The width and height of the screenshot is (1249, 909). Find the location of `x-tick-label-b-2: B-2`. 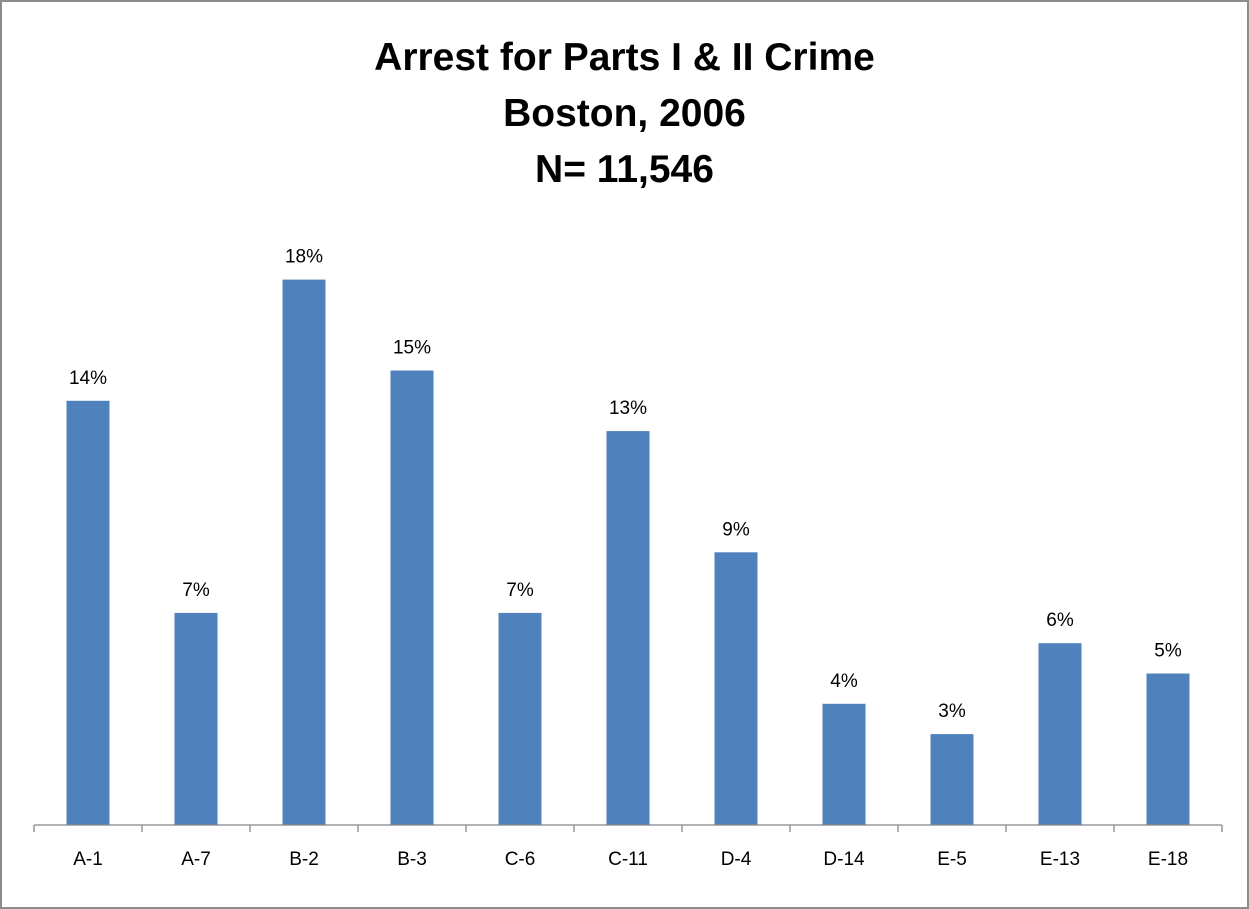

x-tick-label-b-2: B-2 is located at coordinates (304, 859).